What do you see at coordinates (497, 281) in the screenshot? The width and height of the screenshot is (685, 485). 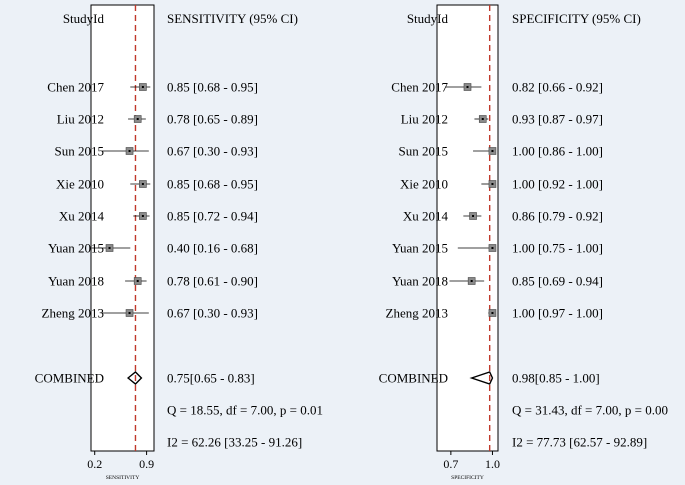 I see `spec-study-row: Yuan 2018 0.85 [0.69 - 0.94]` at bounding box center [497, 281].